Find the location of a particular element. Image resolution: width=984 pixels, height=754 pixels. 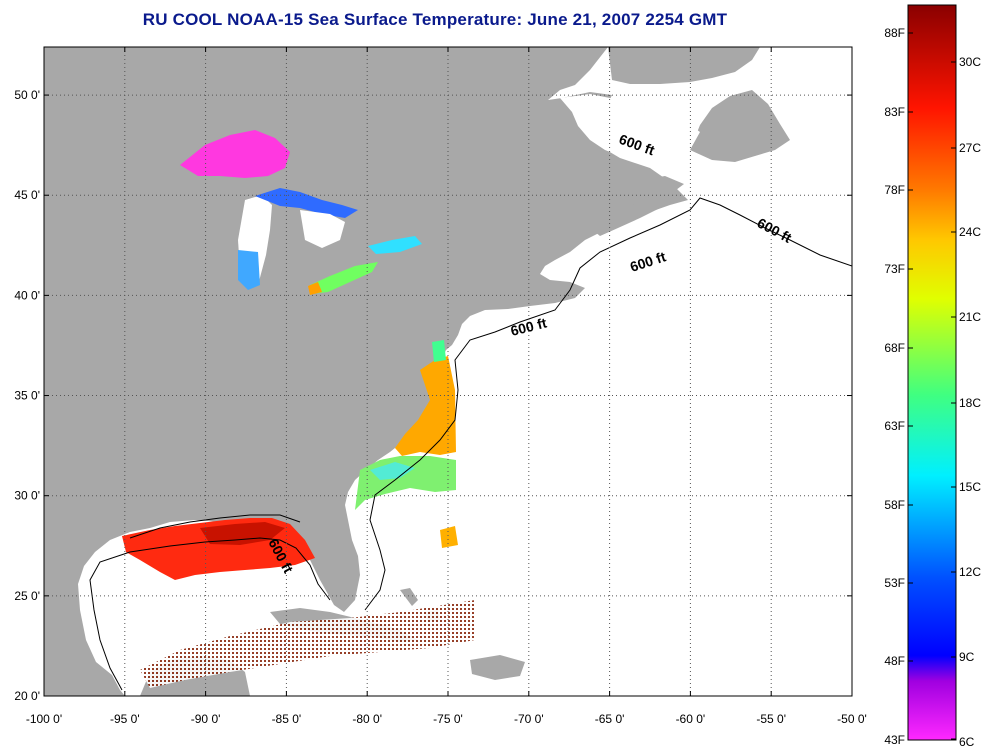

atlantic-sst-orange is located at coordinates (425, 406).